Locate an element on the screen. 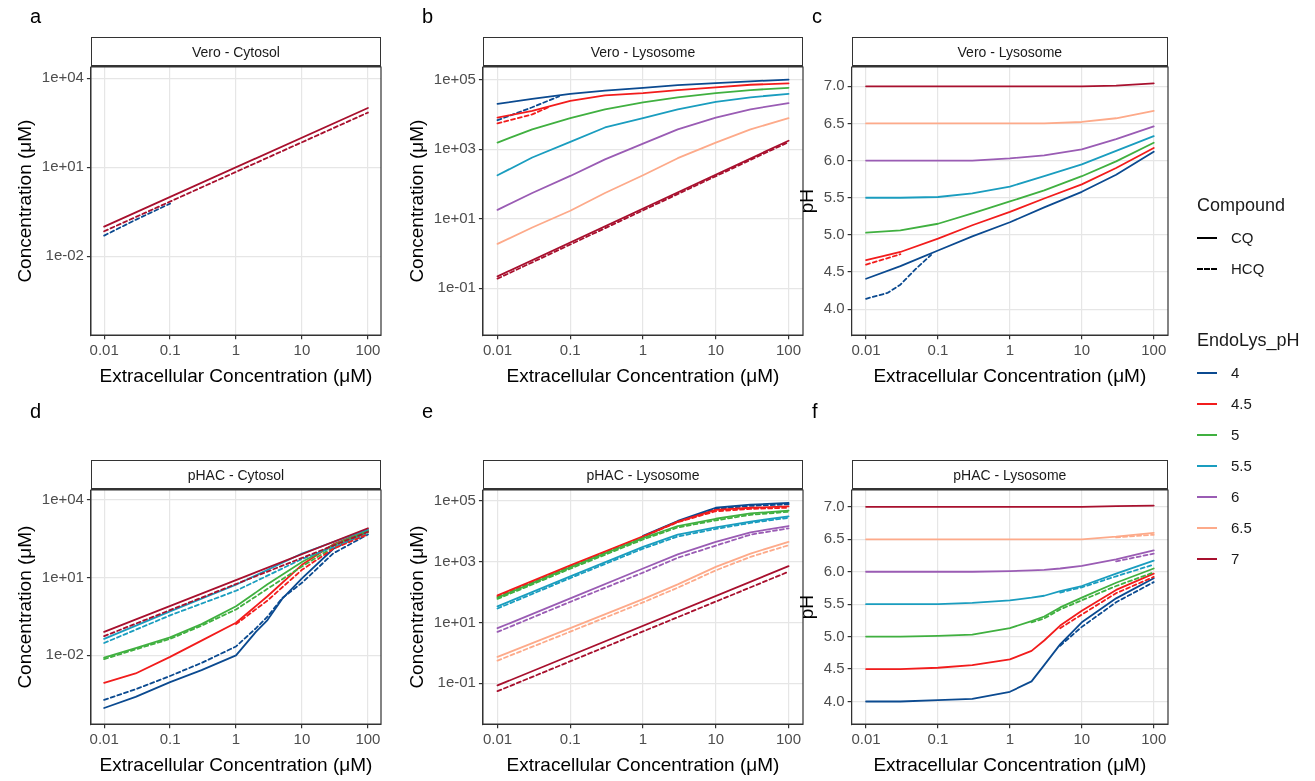 The width and height of the screenshot is (1315, 781). text: c is located at coordinates (817, 16).